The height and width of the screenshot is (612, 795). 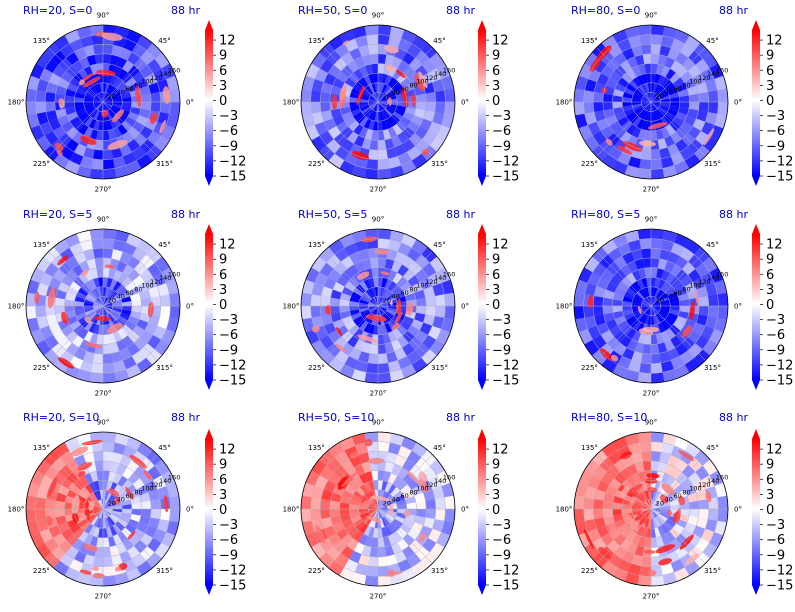 I want to click on radial-tick-label: 120, so click(x=431, y=282).